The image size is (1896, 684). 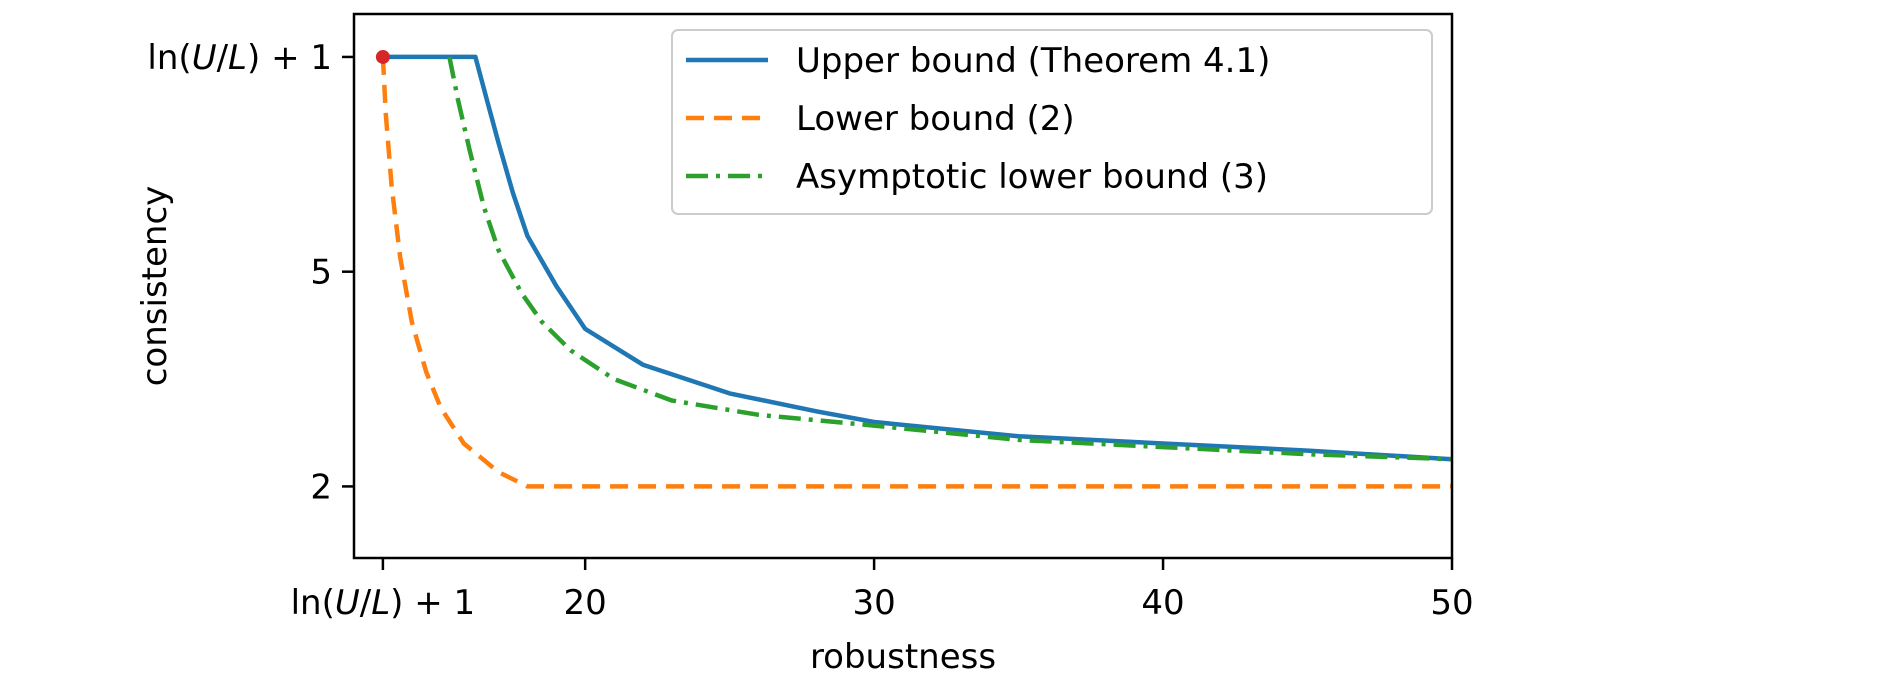 I want to click on y-tick-label: 2, so click(x=321, y=487).